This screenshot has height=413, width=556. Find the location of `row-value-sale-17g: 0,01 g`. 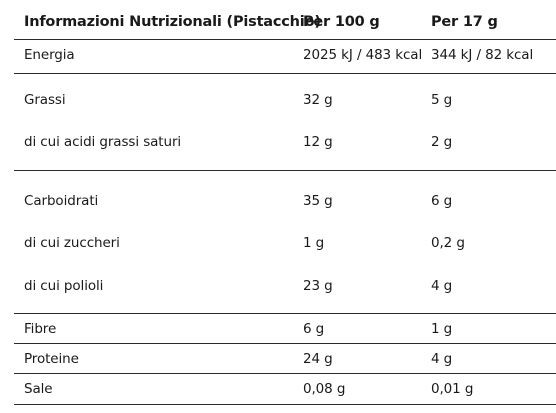

row-value-sale-17g: 0,01 g is located at coordinates (452, 389).